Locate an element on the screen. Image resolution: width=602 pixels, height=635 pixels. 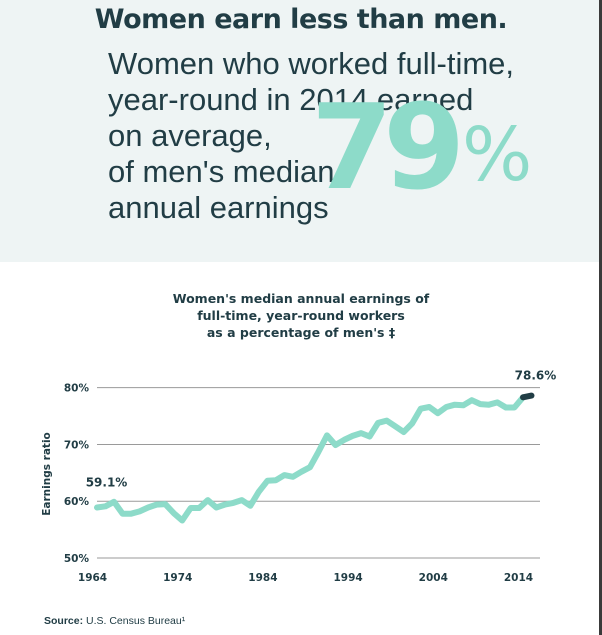
source-footer: Source: U.S. Census Bureau¹ is located at coordinates (114, 621).